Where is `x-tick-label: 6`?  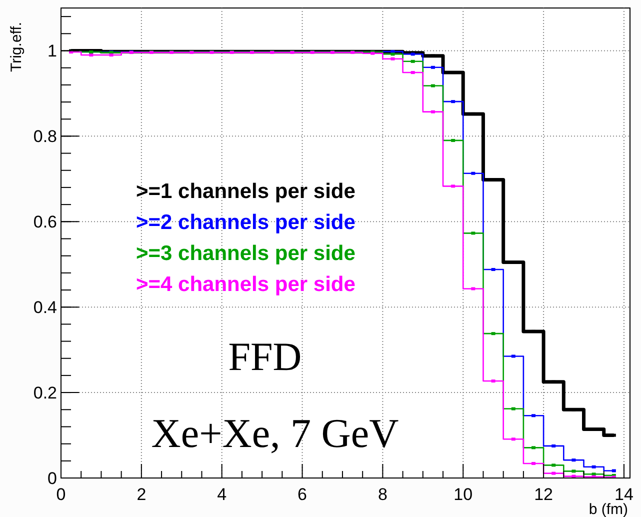 x-tick-label: 6 is located at coordinates (303, 494).